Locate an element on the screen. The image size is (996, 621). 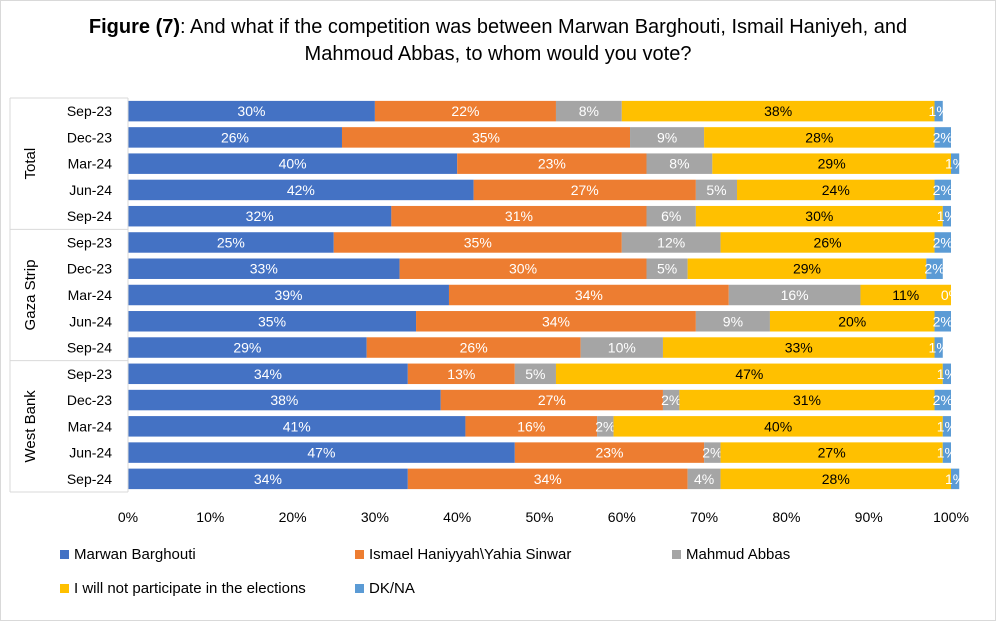
data-label: 5% is located at coordinates (716, 190).